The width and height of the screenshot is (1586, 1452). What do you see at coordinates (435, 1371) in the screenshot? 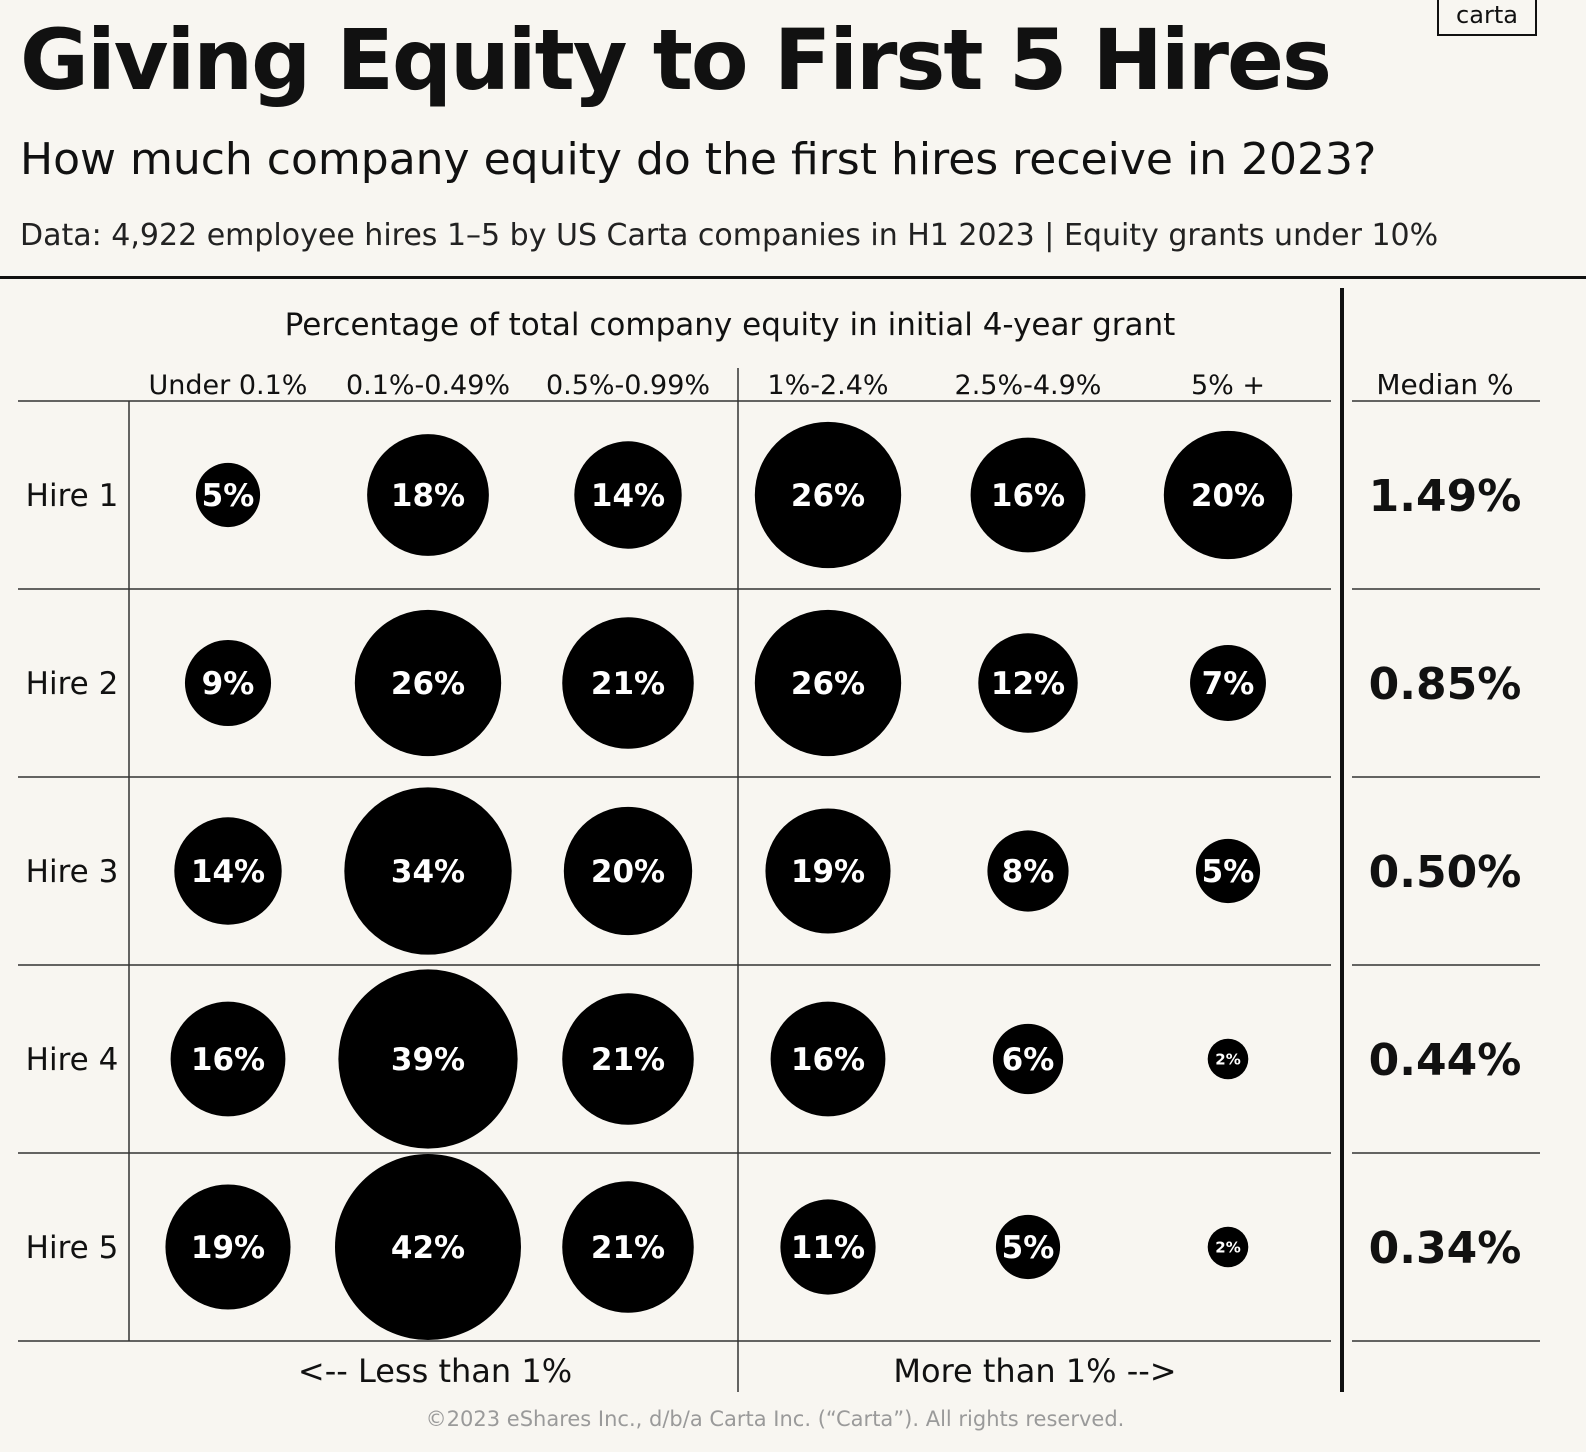
I see `less-than-1-label: <-- Less than 1%` at bounding box center [435, 1371].